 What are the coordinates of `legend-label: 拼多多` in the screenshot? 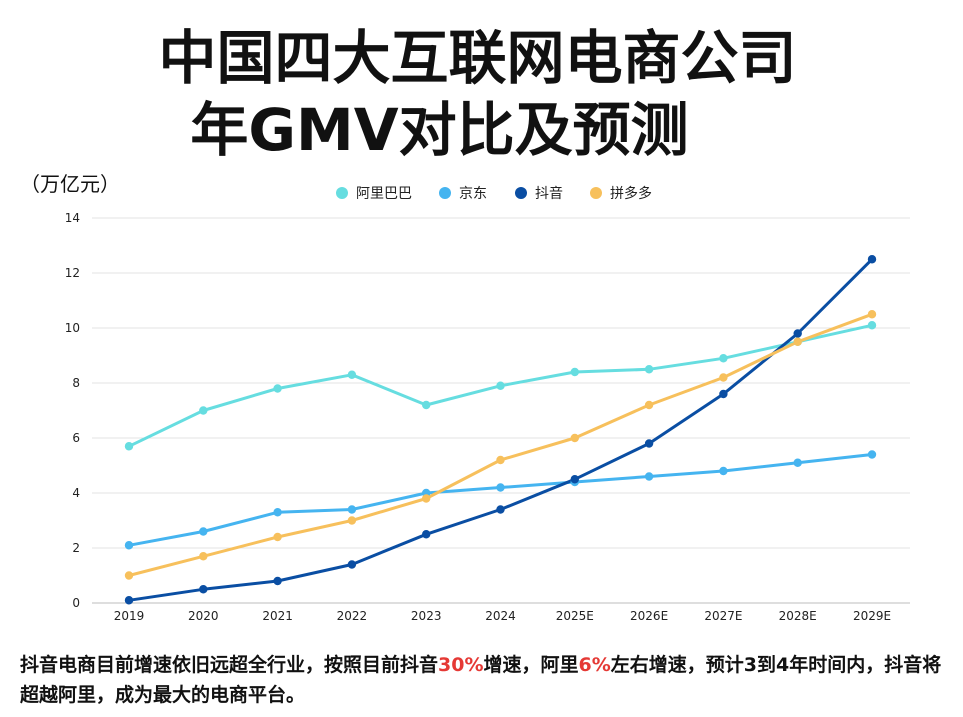 It's located at (631, 193).